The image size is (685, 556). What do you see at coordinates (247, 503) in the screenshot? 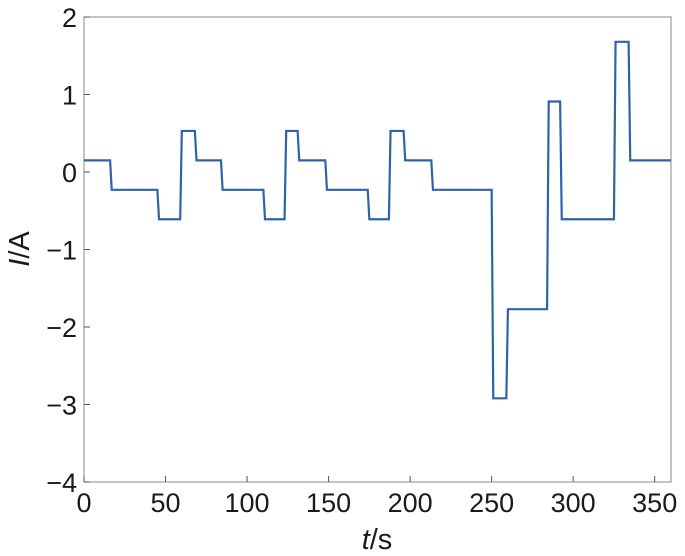
I see `x-tick-label: 100` at bounding box center [247, 503].